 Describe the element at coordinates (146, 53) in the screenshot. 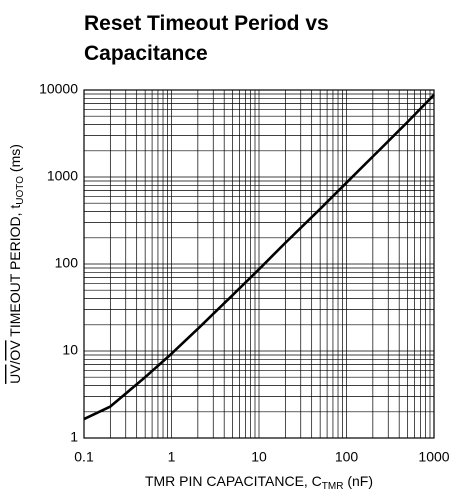

I see `chart-title: Capacitance` at that location.